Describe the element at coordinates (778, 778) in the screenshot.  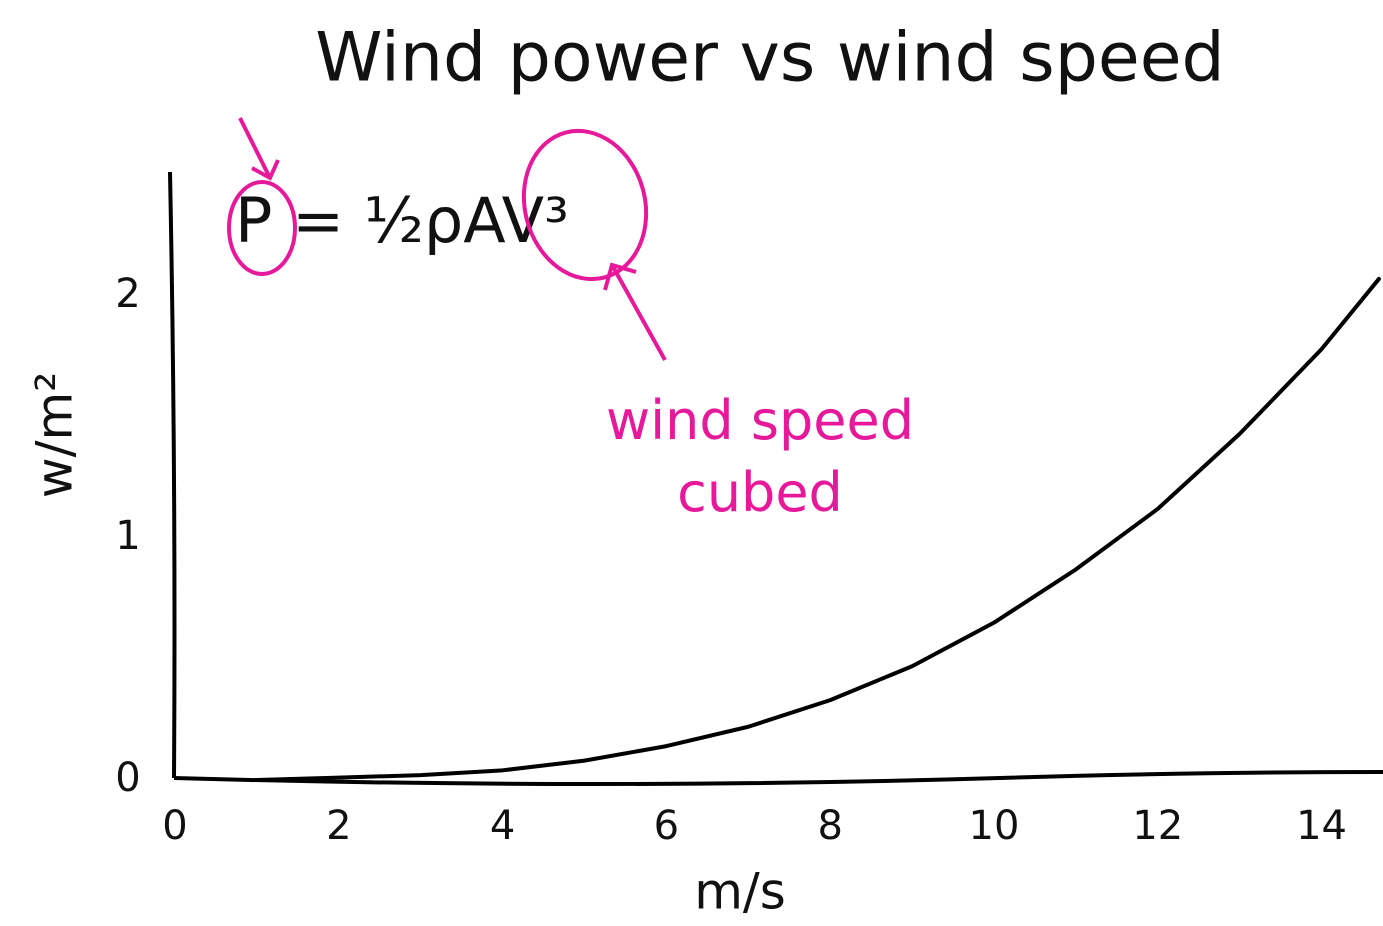
I see `x-axis` at that location.